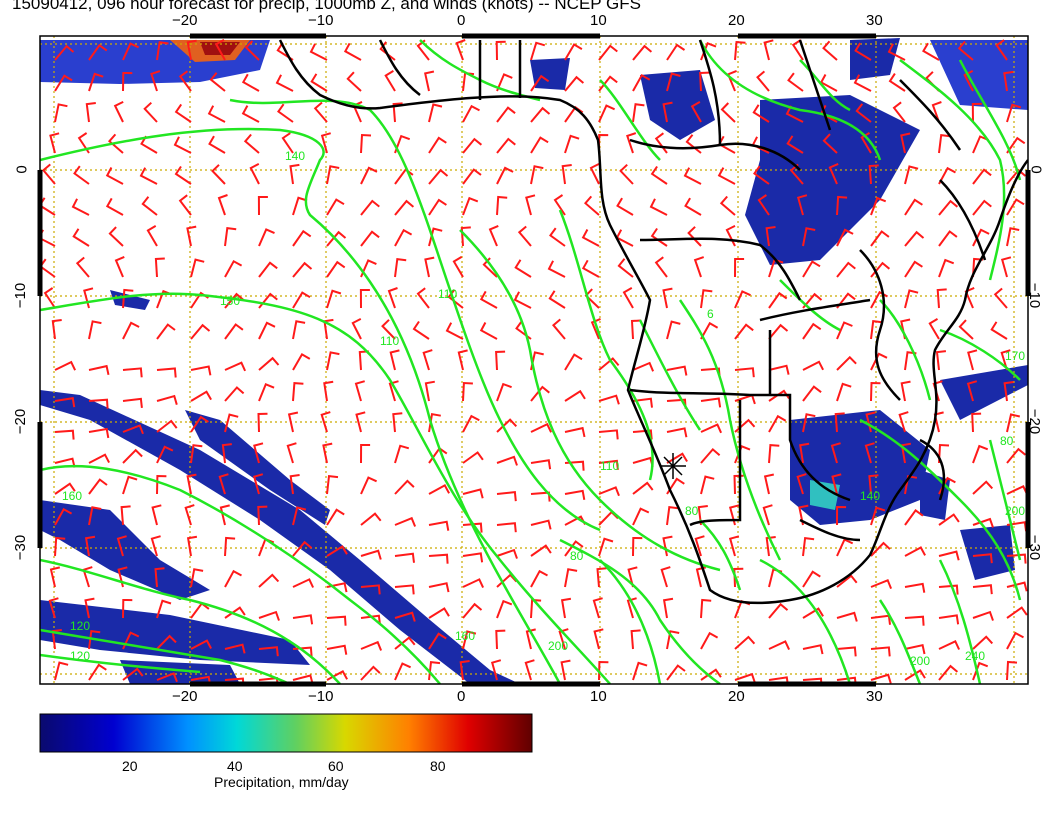 The height and width of the screenshot is (816, 1056). Describe the element at coordinates (22, 169) in the screenshot. I see `lat-tick-left: 0` at that location.